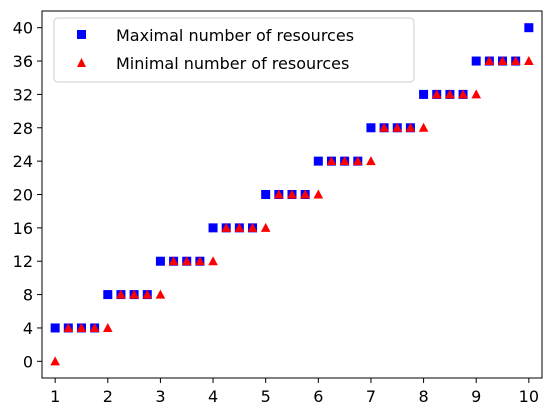 This screenshot has width=550, height=418. Describe the element at coordinates (23, 28) in the screenshot. I see `y-tick-label: 40` at that location.